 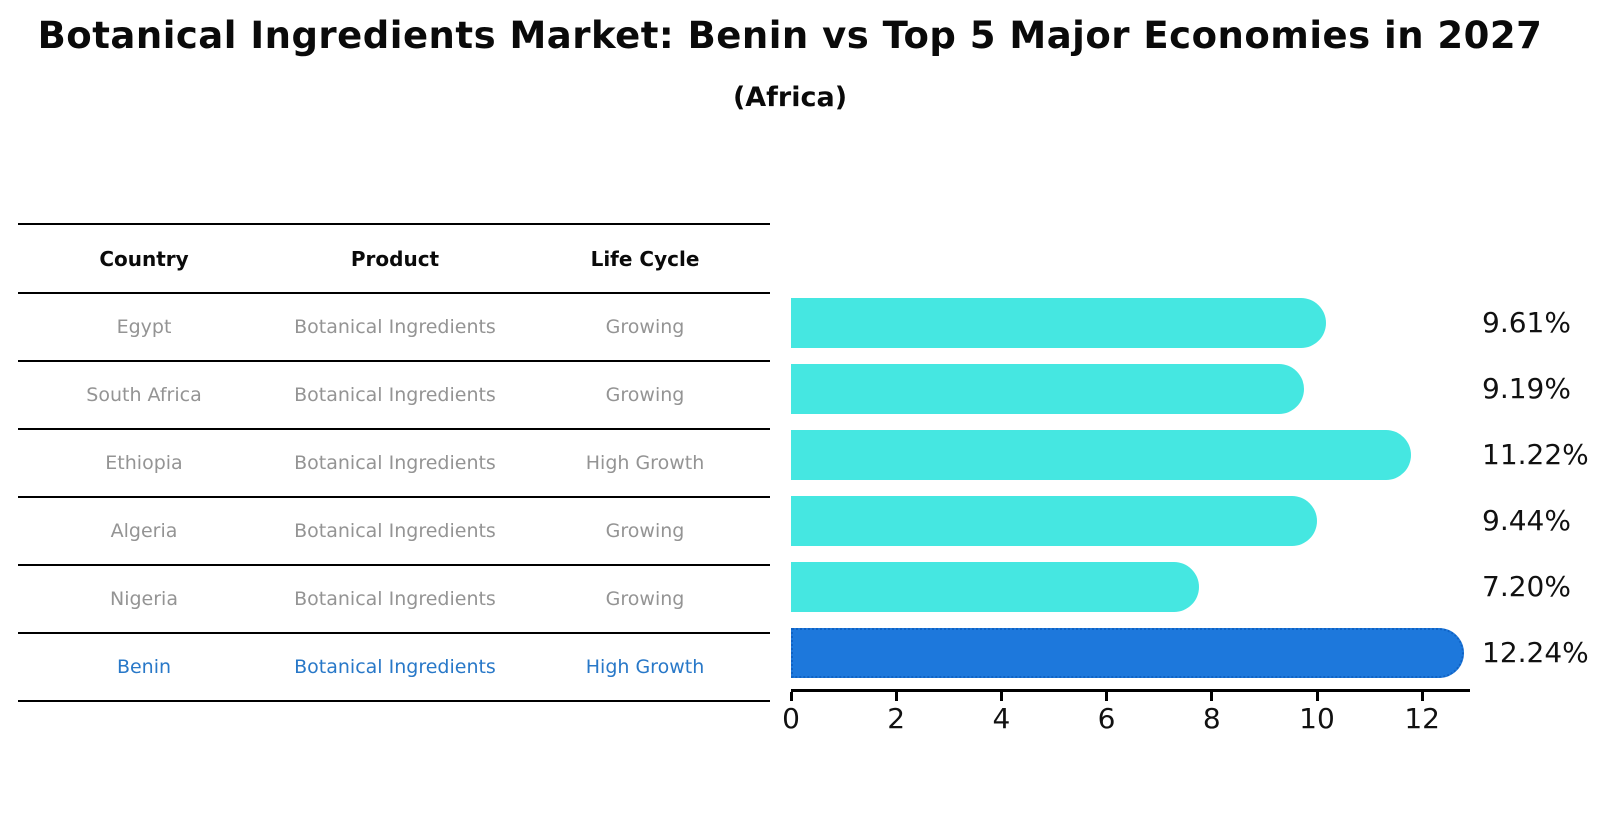 I want to click on column-header-country: Country, so click(x=144, y=258).